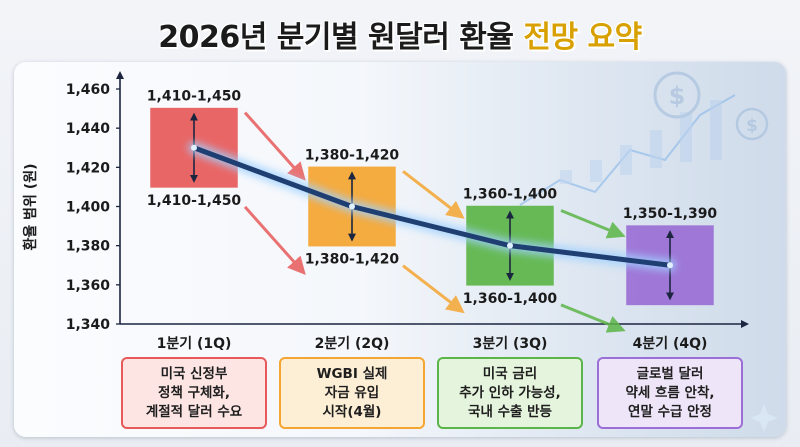 This screenshot has height=447, width=800. Describe the element at coordinates (352, 260) in the screenshot. I see `bottom-range-label: 1,380-1,420` at that location.